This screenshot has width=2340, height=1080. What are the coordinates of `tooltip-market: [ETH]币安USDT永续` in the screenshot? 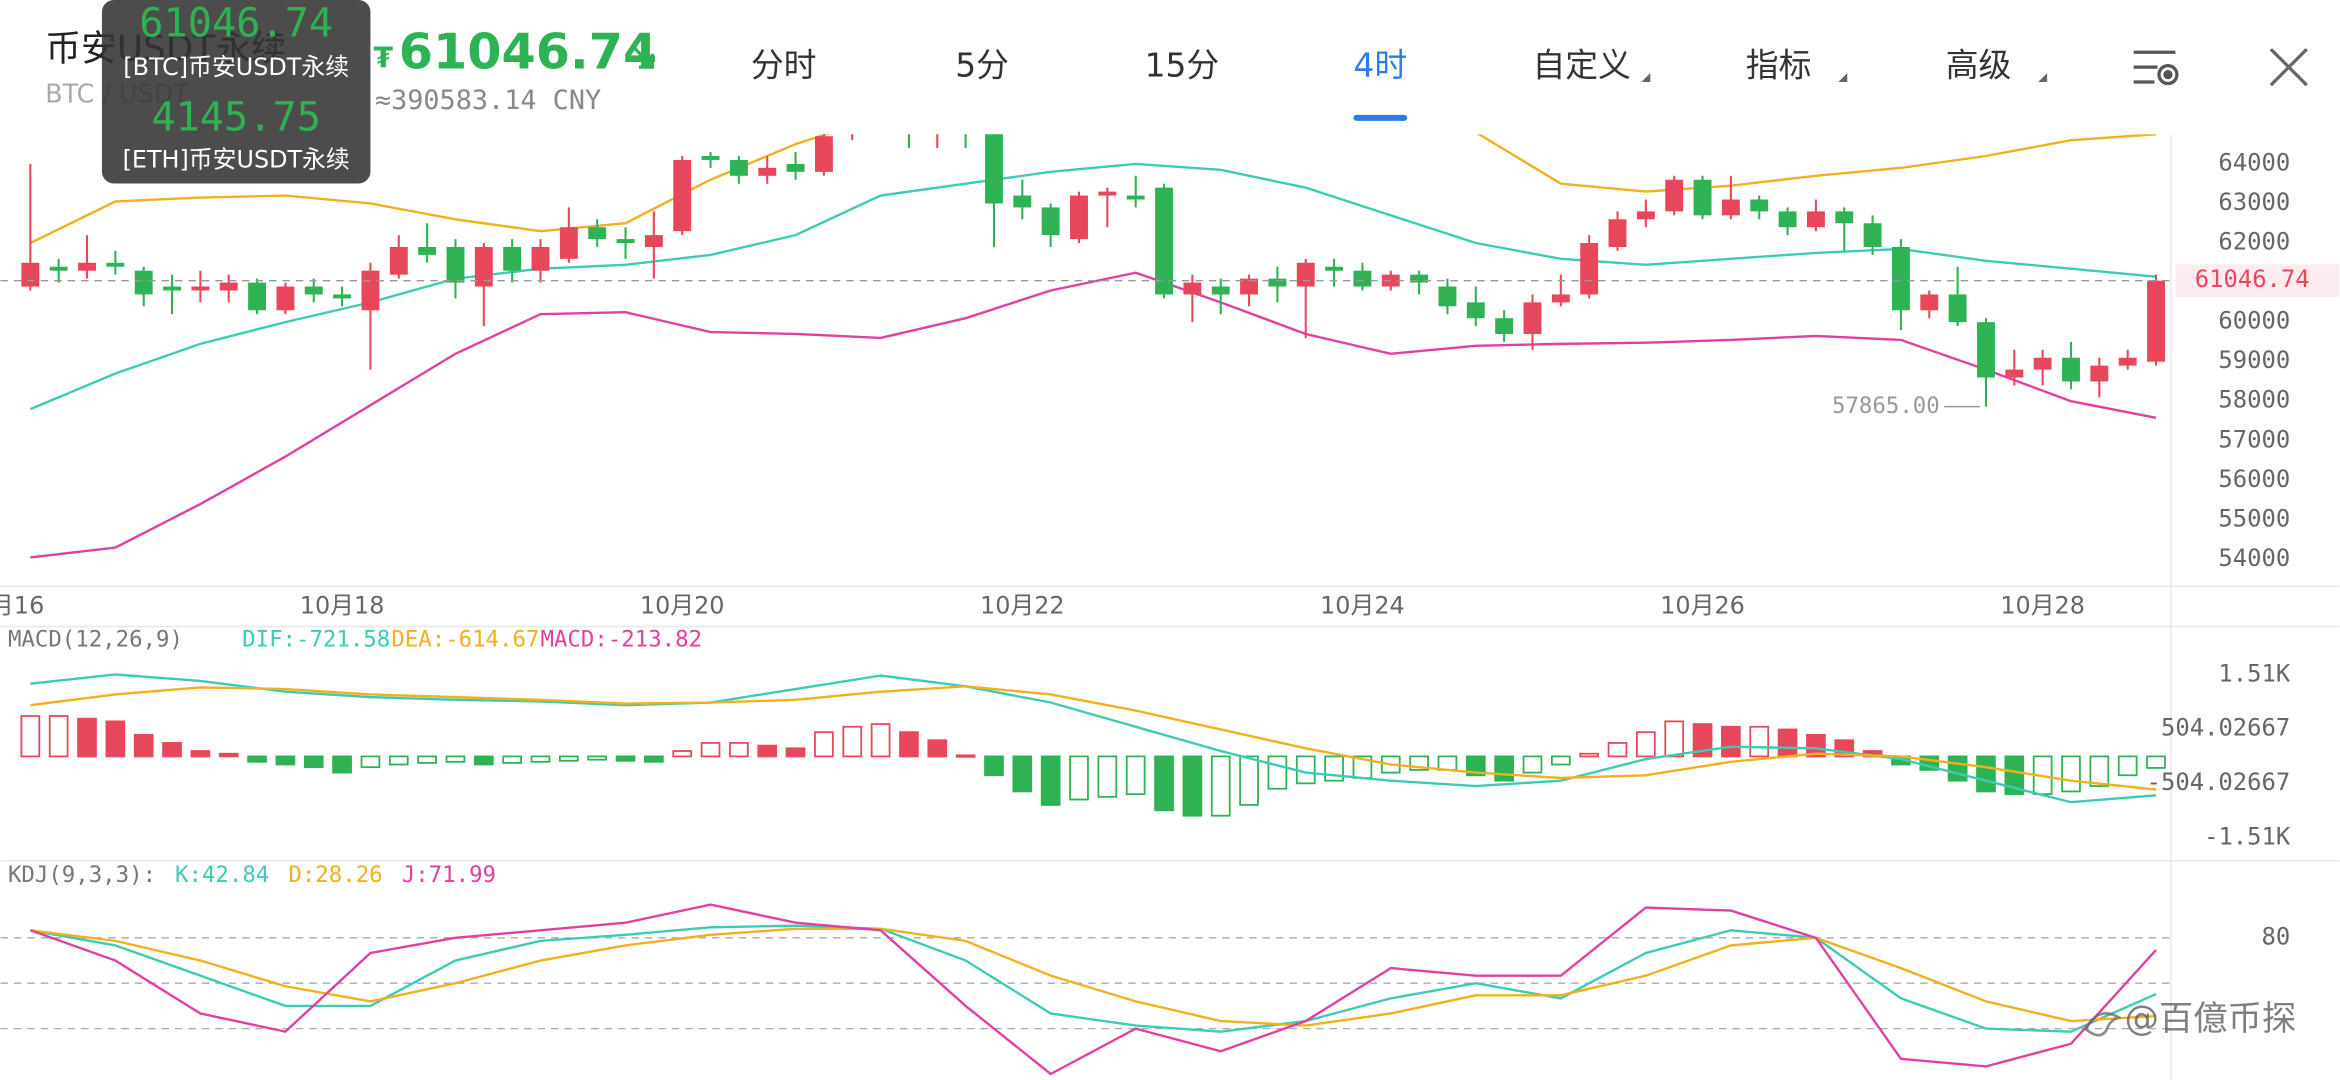 It's located at (236, 160).